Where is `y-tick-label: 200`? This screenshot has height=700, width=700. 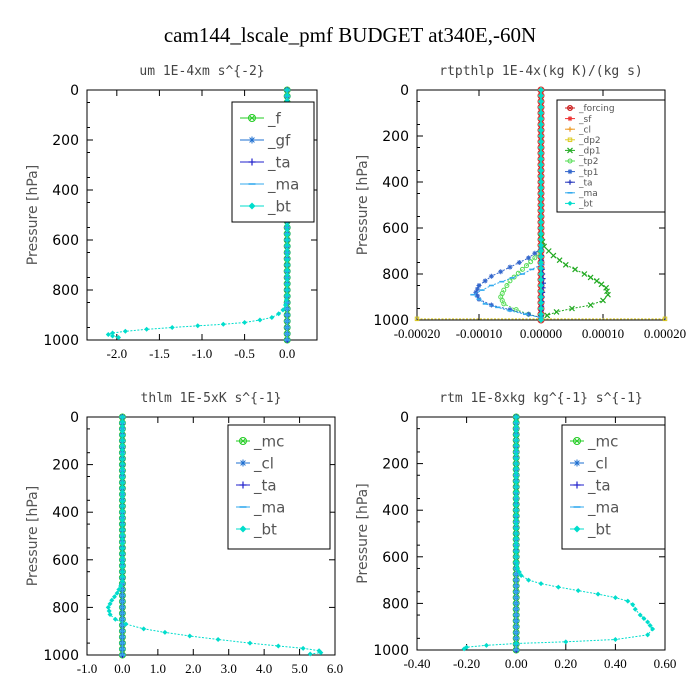 y-tick-label: 200 is located at coordinates (65, 141).